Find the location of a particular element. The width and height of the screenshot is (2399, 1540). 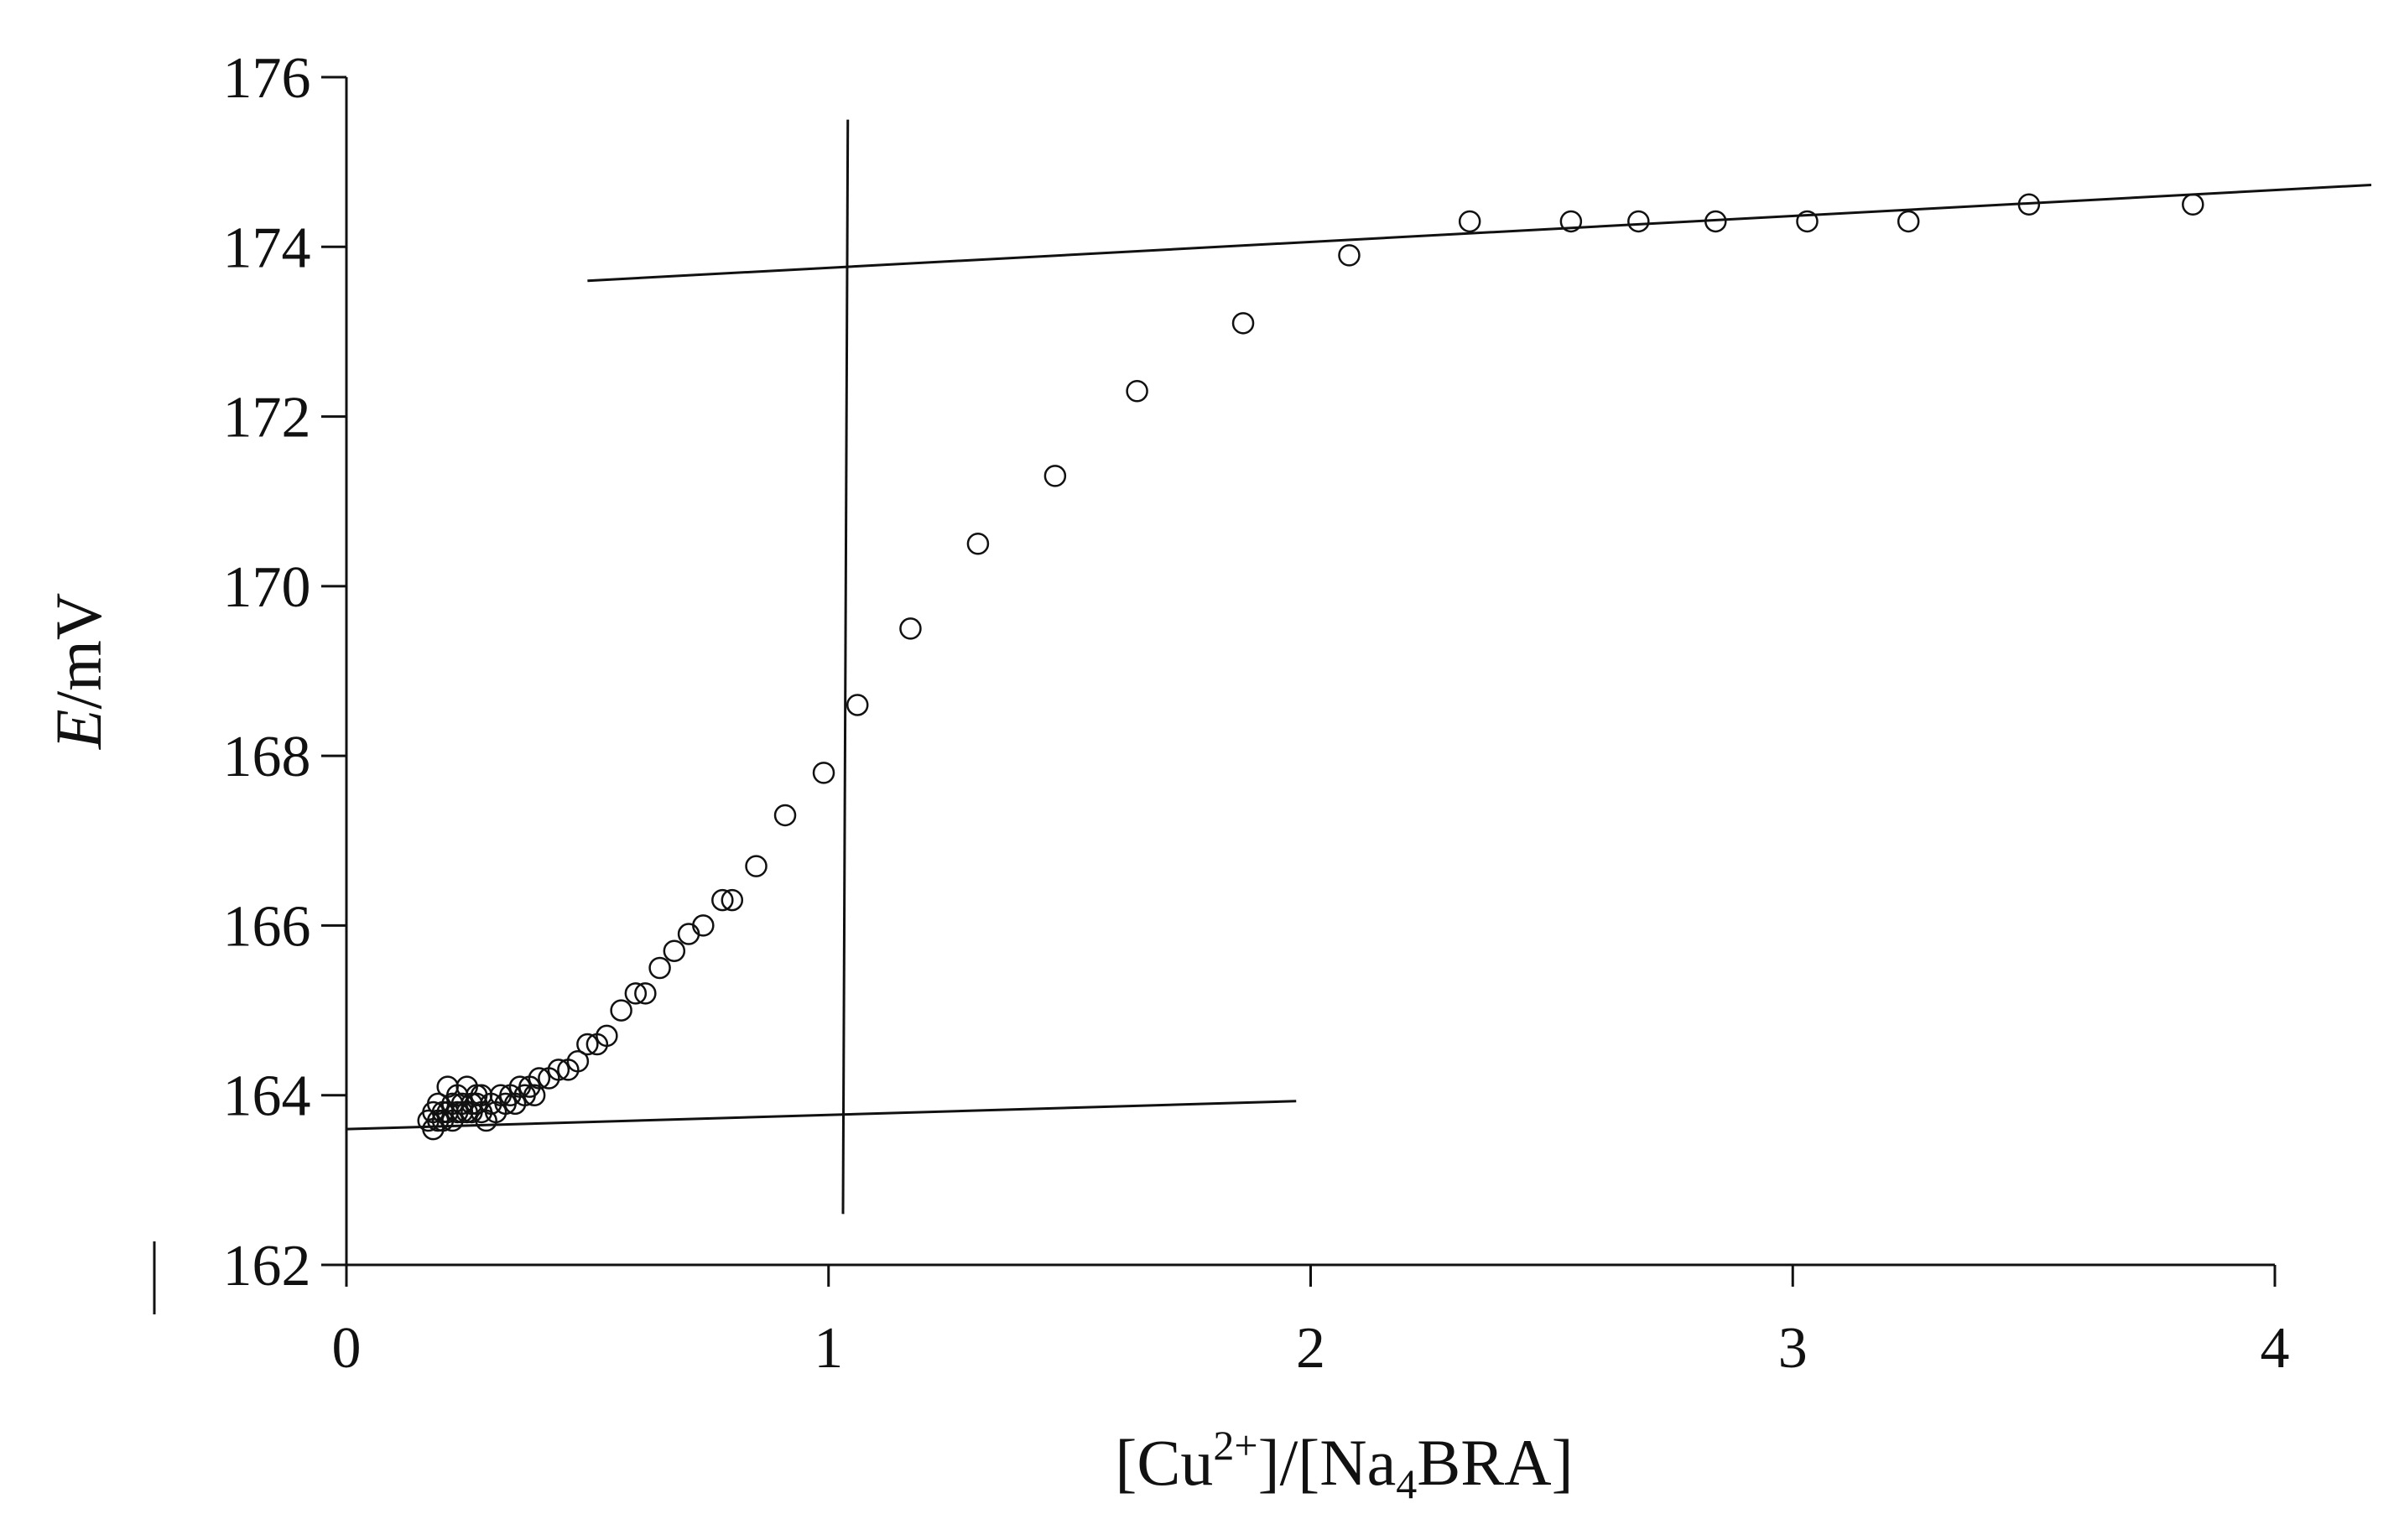

y-tick-label: 176 is located at coordinates (267, 79).